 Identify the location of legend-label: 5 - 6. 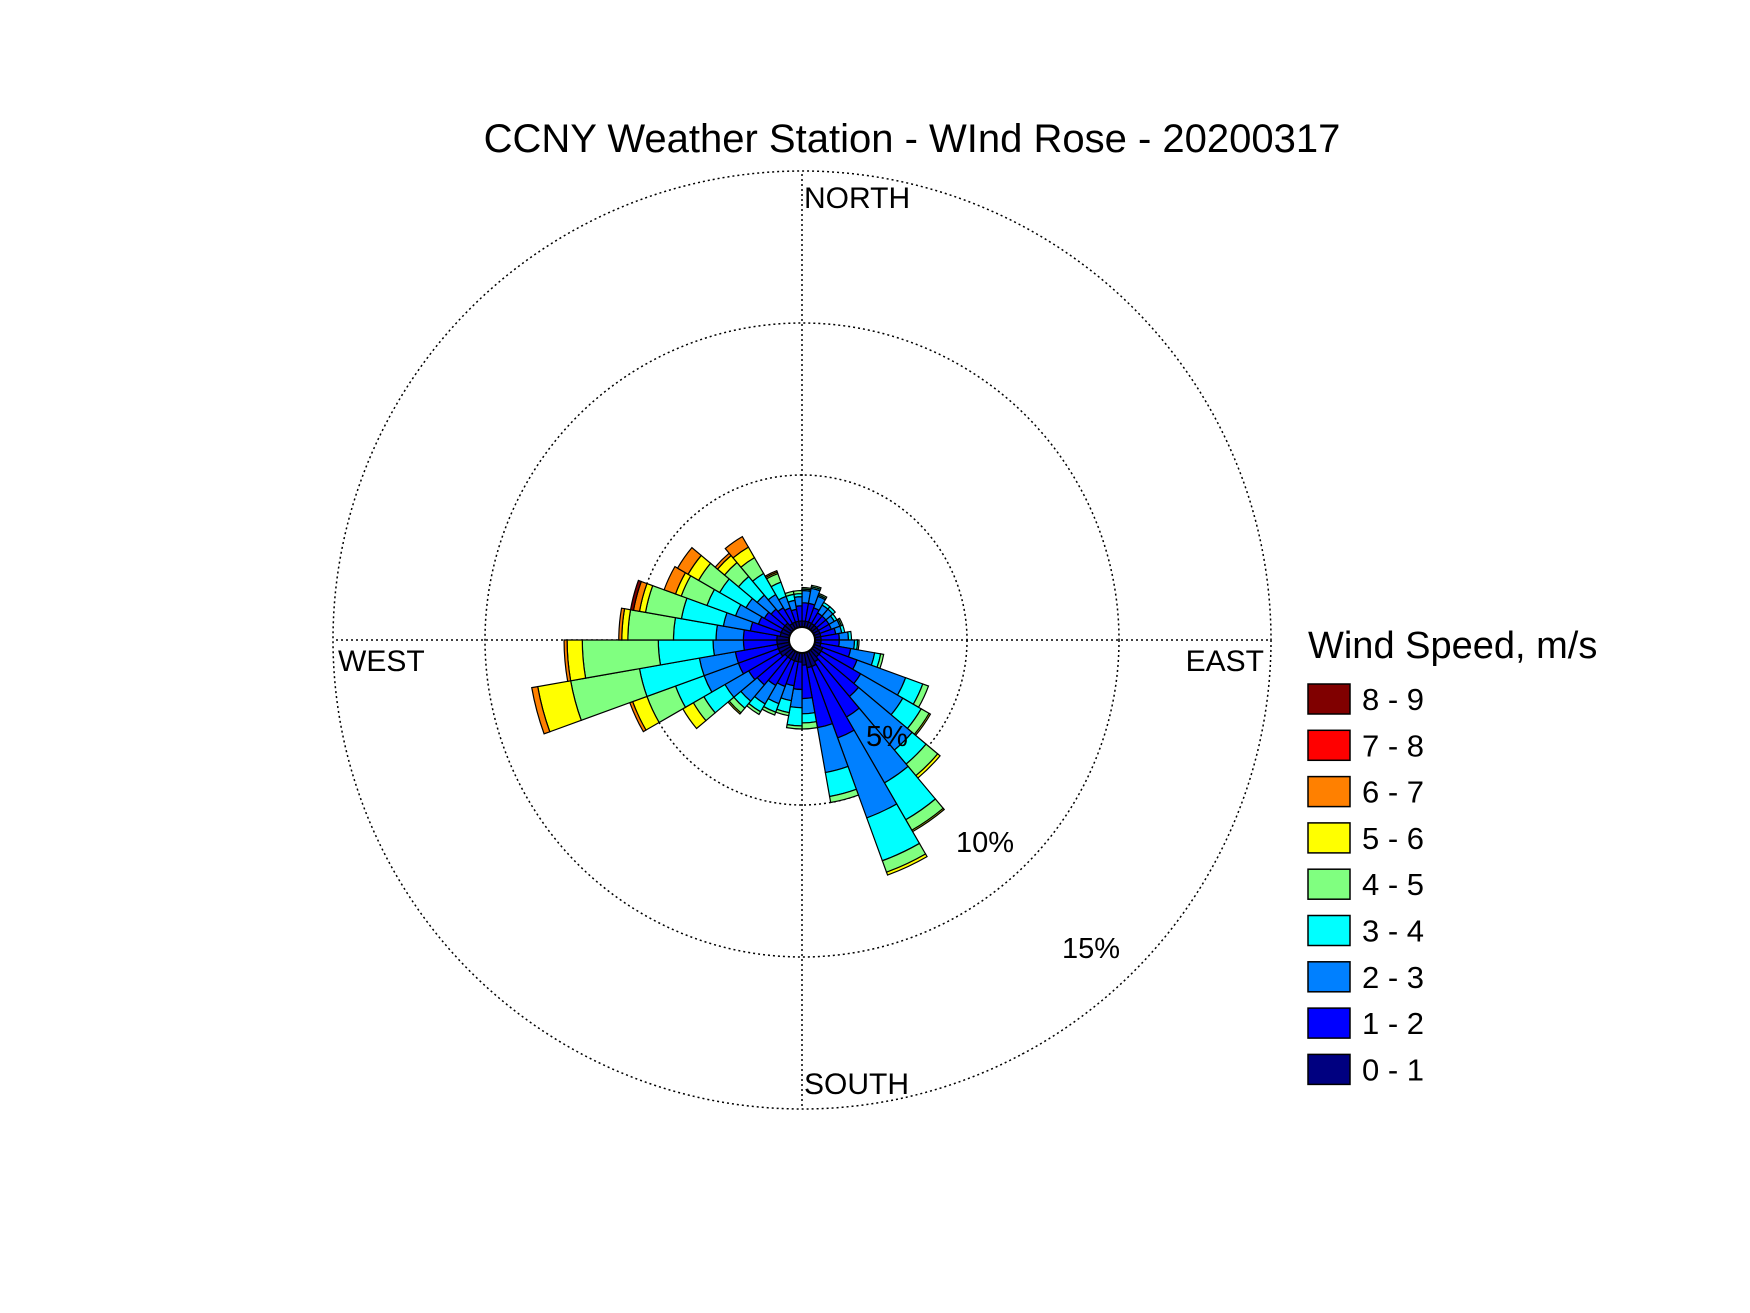
(1393, 838).